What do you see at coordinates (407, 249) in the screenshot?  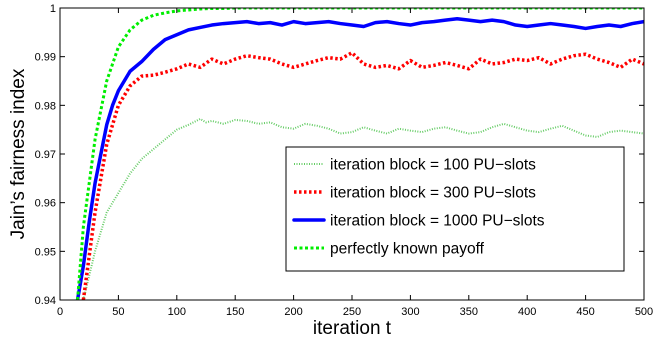 I see `legend-label: perfectly known payoff` at bounding box center [407, 249].